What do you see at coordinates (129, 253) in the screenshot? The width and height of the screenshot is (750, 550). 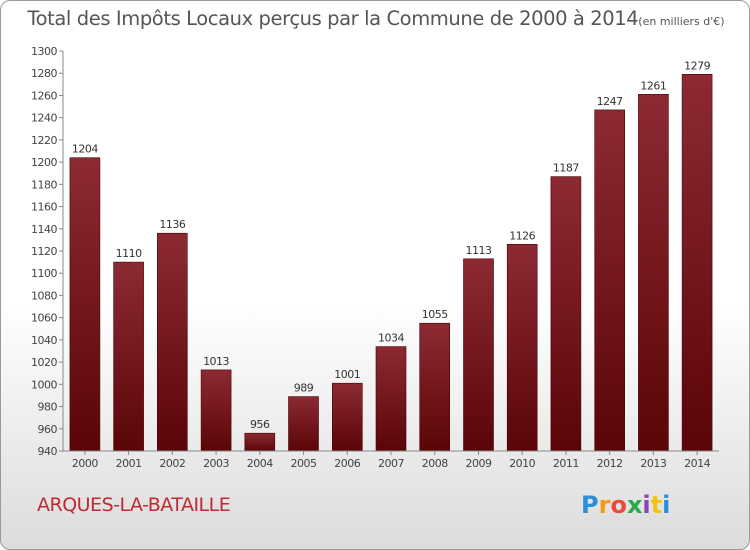 I see `bar-value-label: 1110` at bounding box center [129, 253].